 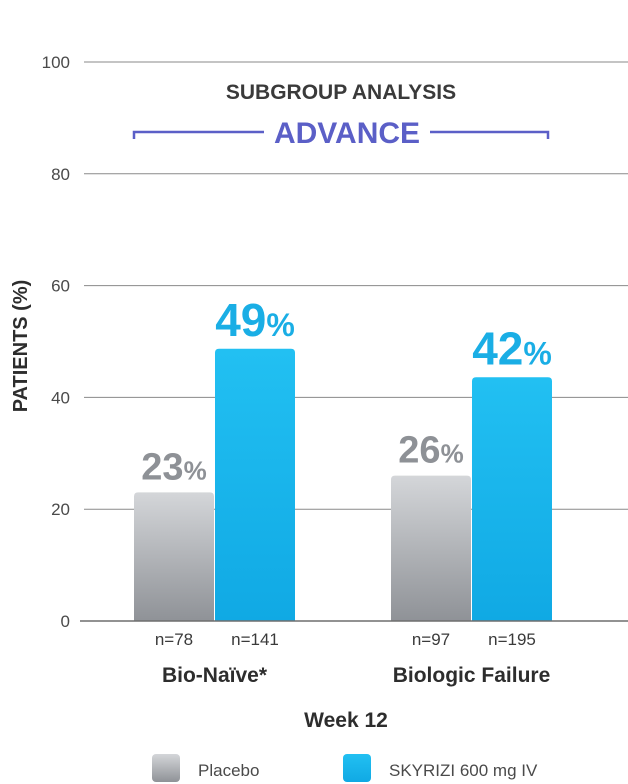 What do you see at coordinates (512, 348) in the screenshot?
I see `data-label: 42%` at bounding box center [512, 348].